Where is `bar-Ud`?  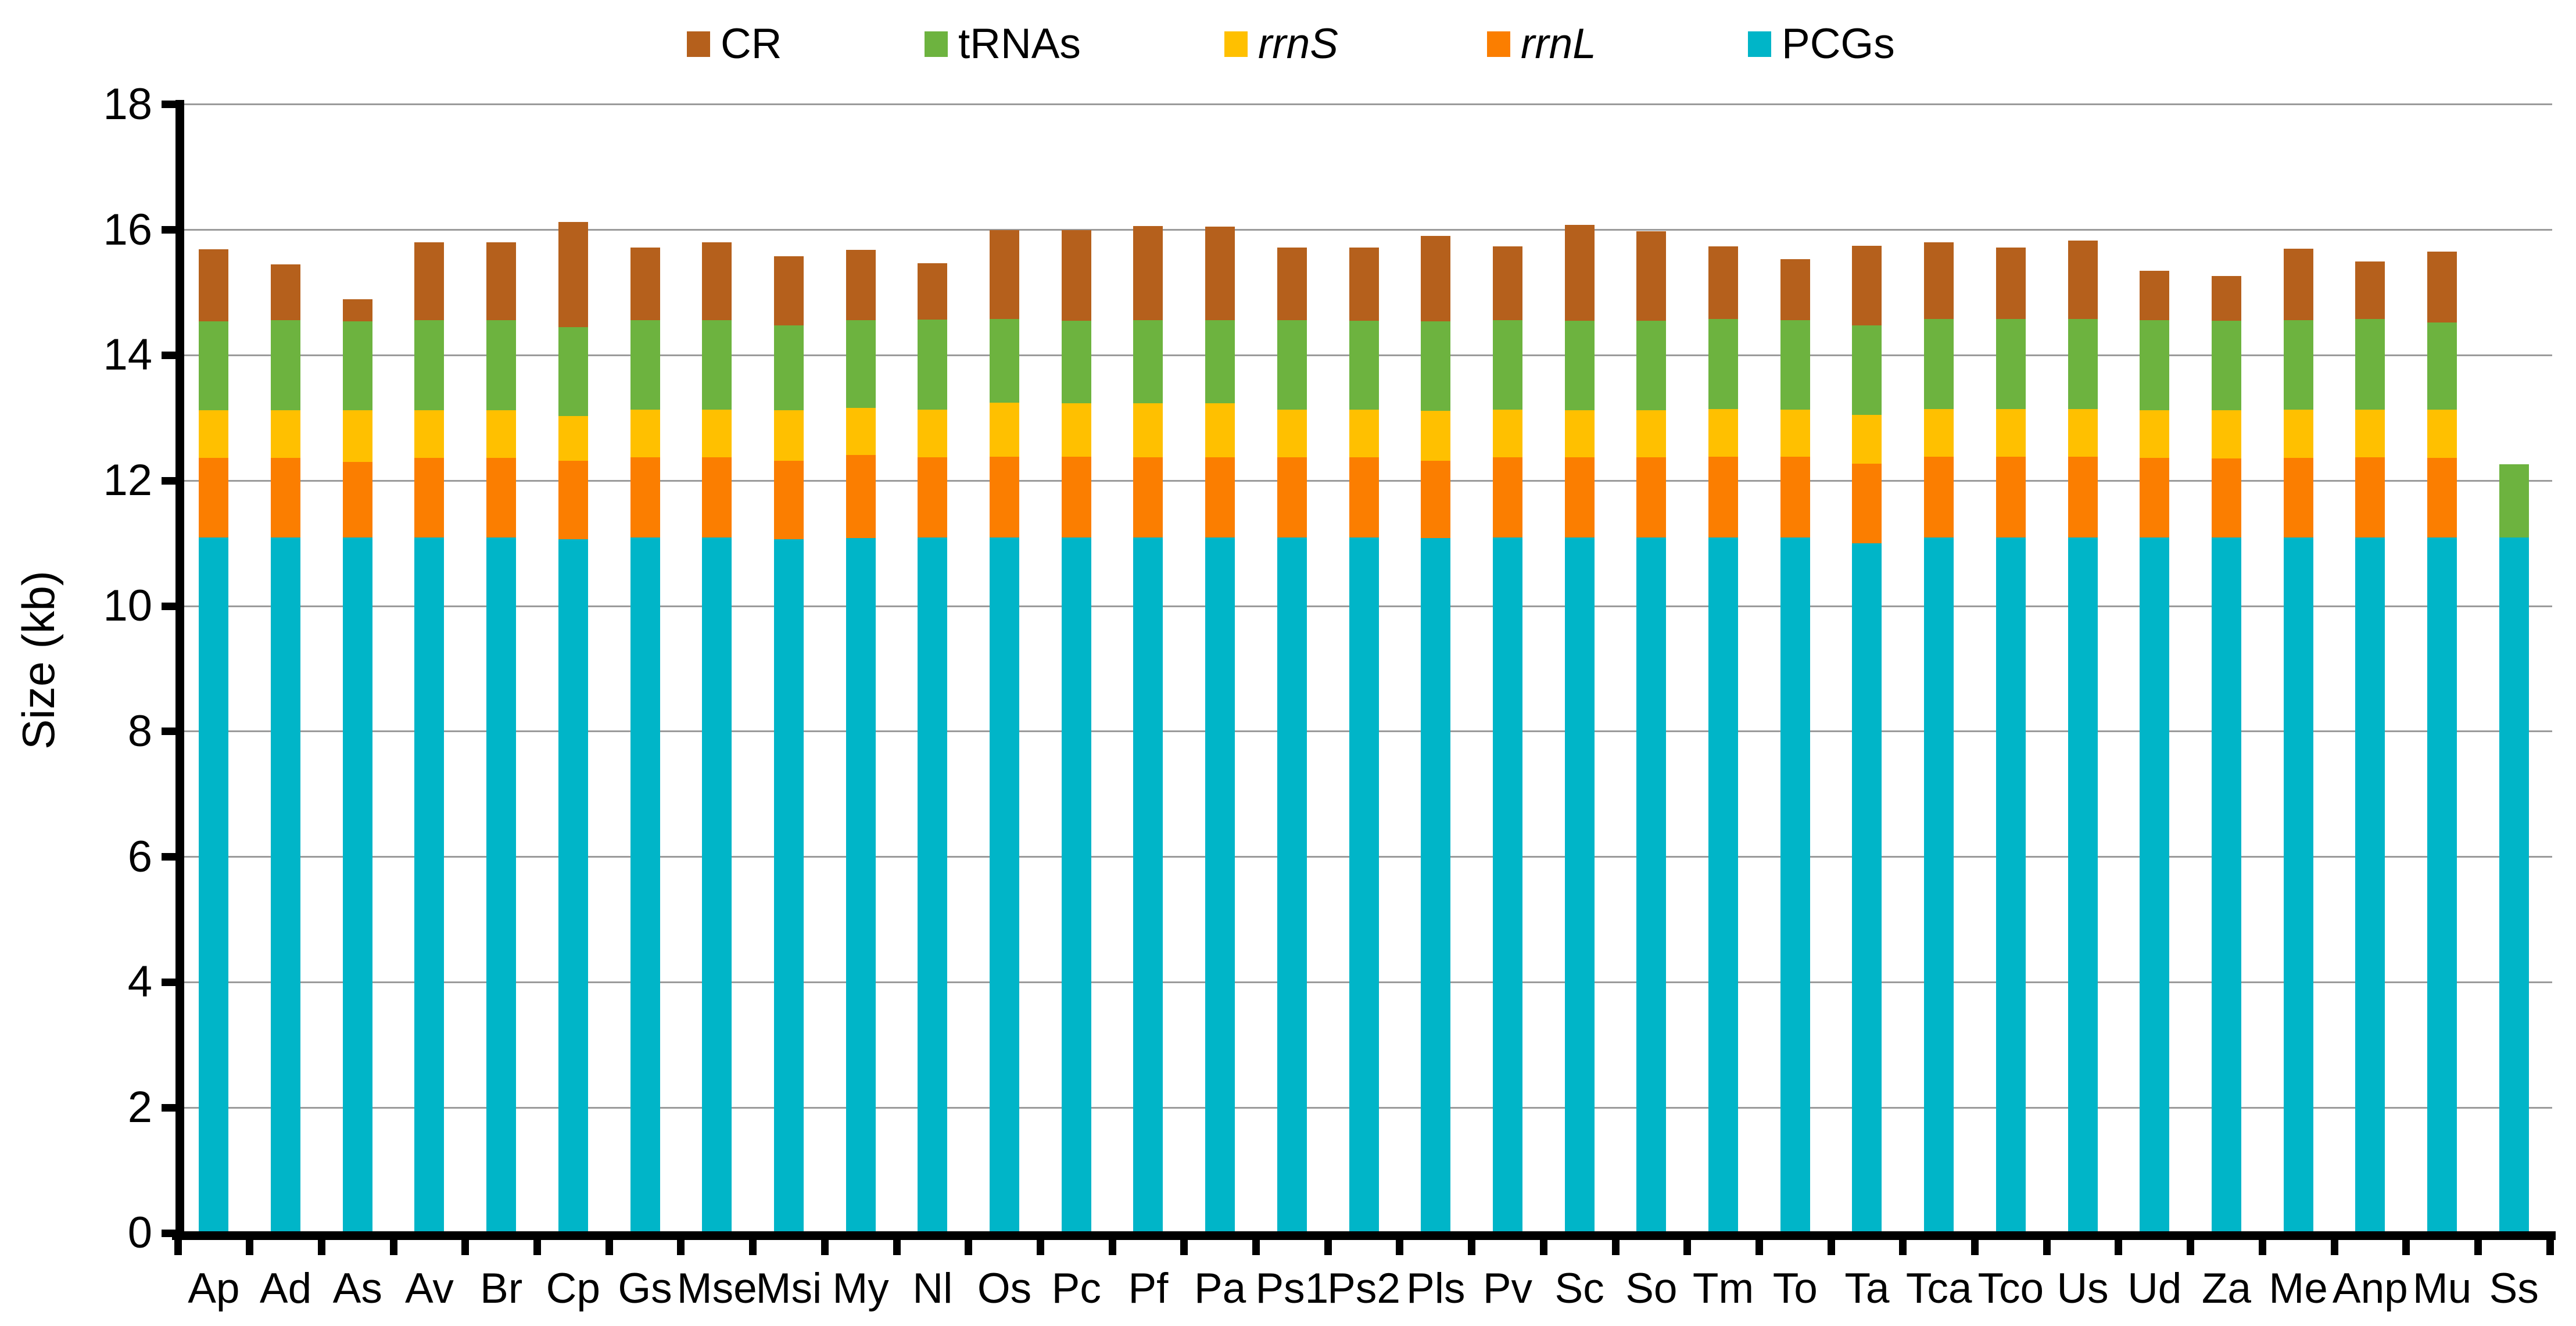 bar-Ud is located at coordinates (2155, 751).